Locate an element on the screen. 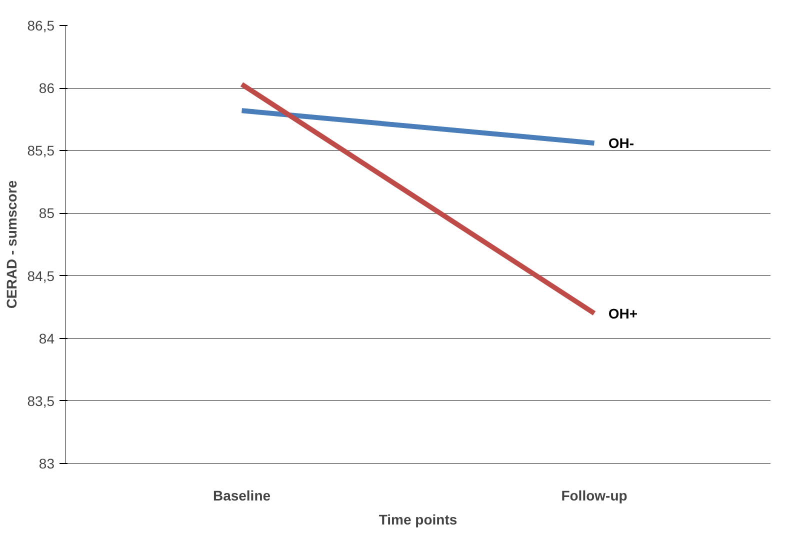 The height and width of the screenshot is (536, 800). y-tick-label: 84 is located at coordinates (46, 338).